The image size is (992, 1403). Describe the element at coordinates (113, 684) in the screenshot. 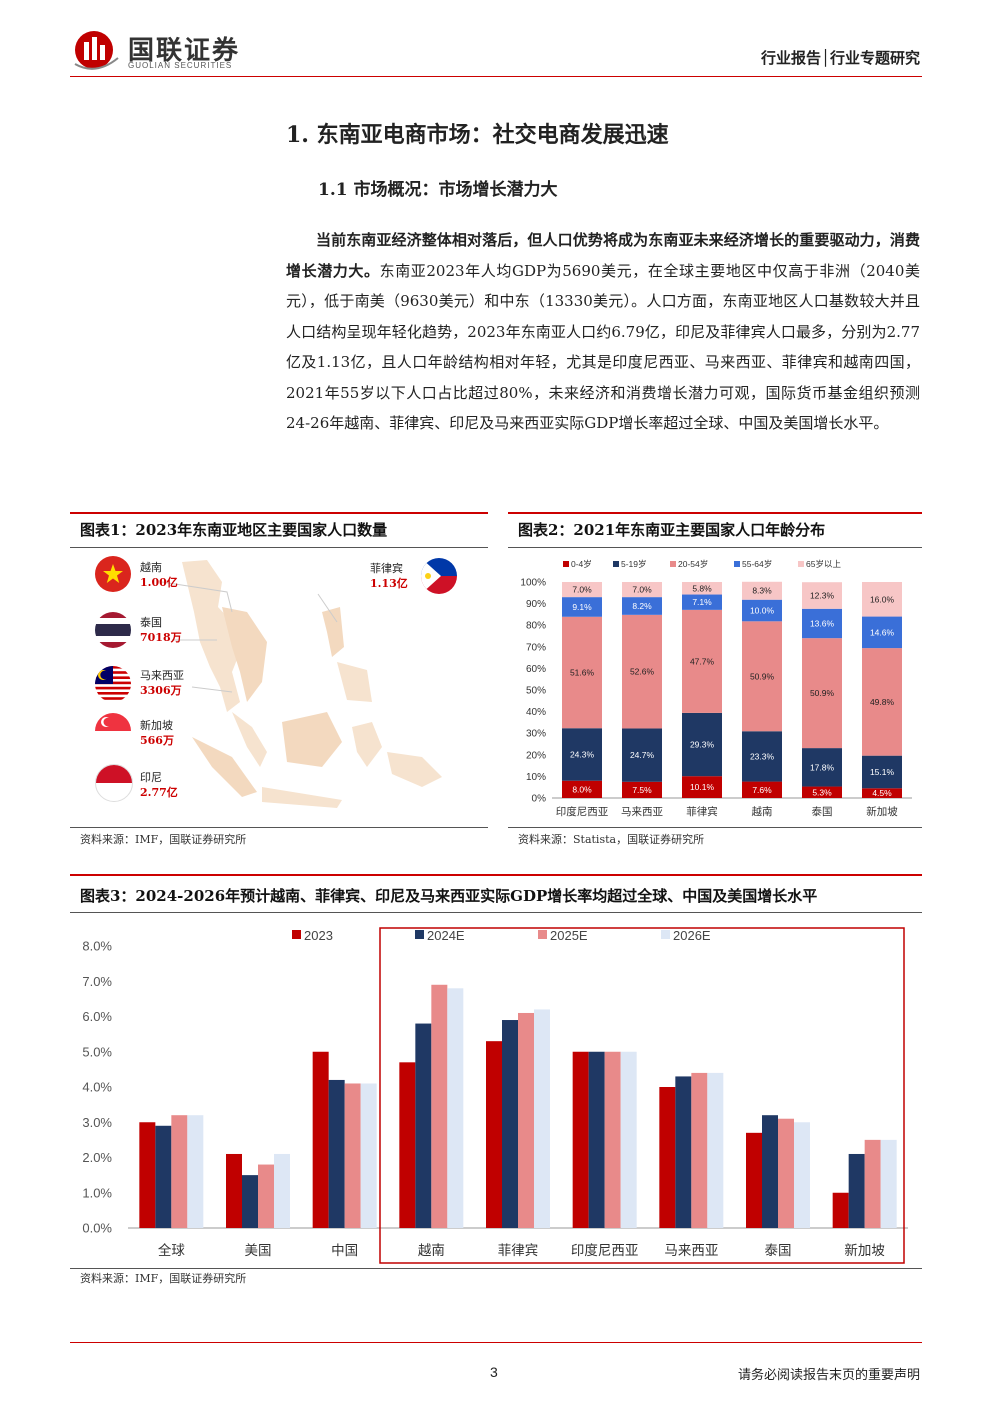

I see `malaysia-flag-icon` at that location.